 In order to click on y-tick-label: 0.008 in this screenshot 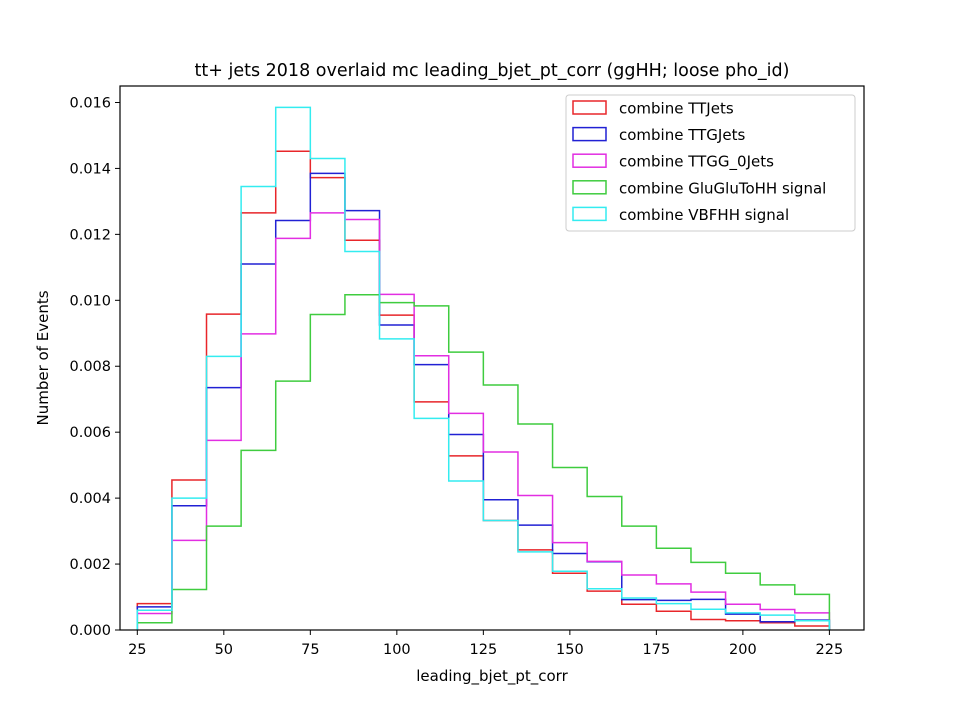, I will do `click(90, 367)`.